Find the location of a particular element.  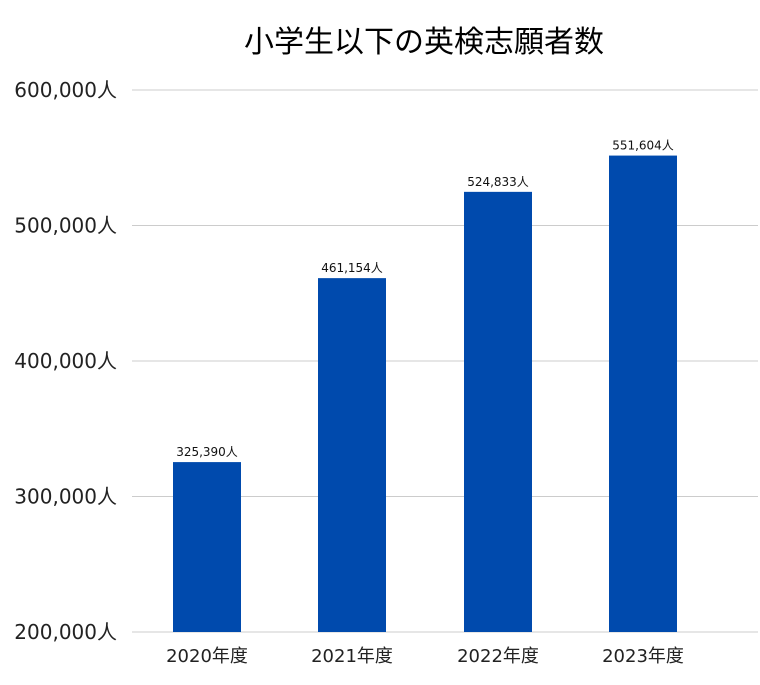

data-label: 461,154人 is located at coordinates (352, 268).